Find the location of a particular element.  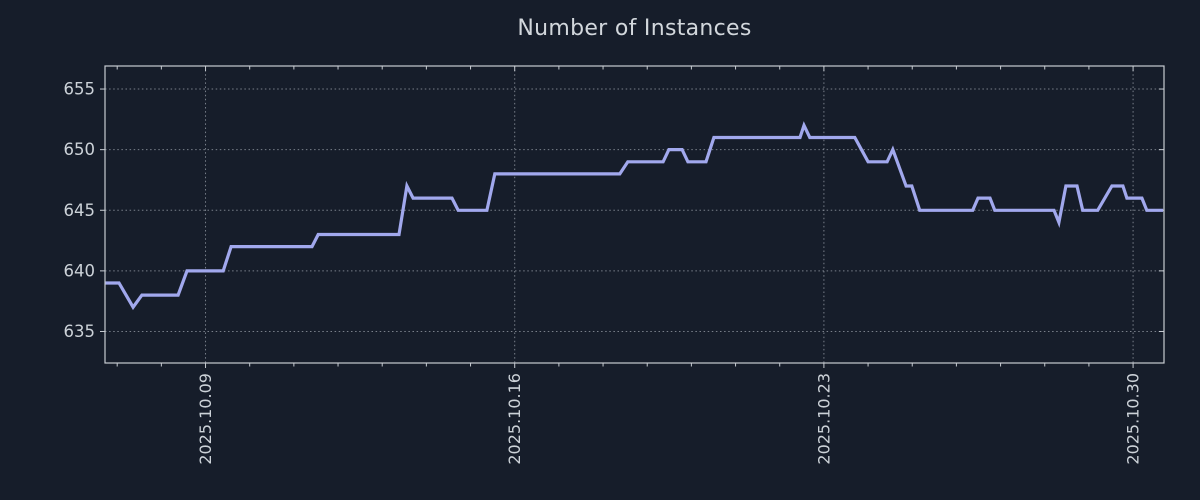

y-tick-label: 640 is located at coordinates (80, 270).